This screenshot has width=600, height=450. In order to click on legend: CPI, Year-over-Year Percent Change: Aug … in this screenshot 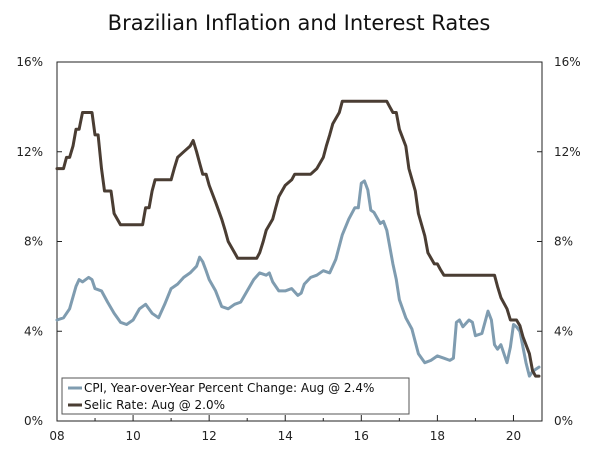, I will do `click(235, 396)`.